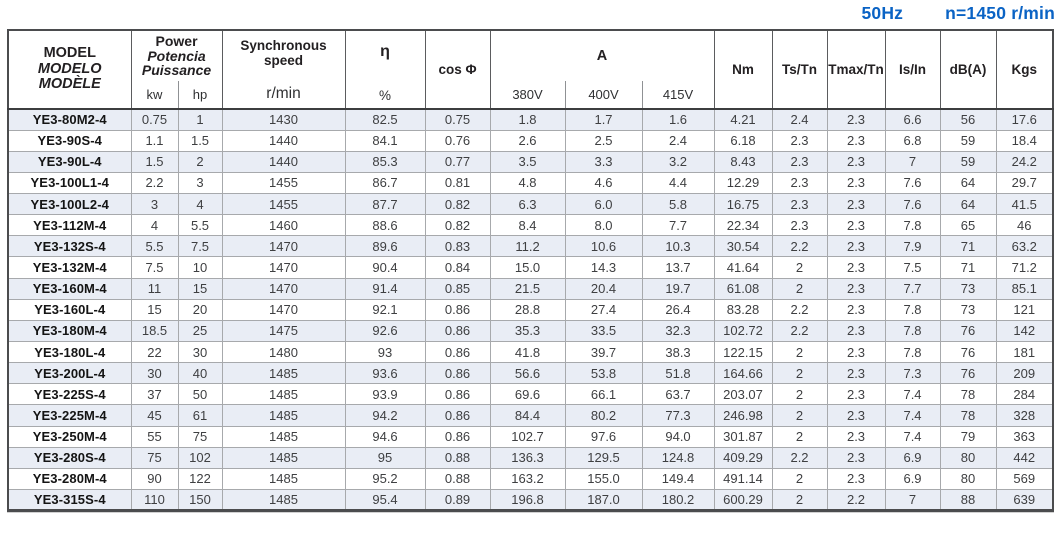  I want to click on value-cell: 1470, so click(283, 288).